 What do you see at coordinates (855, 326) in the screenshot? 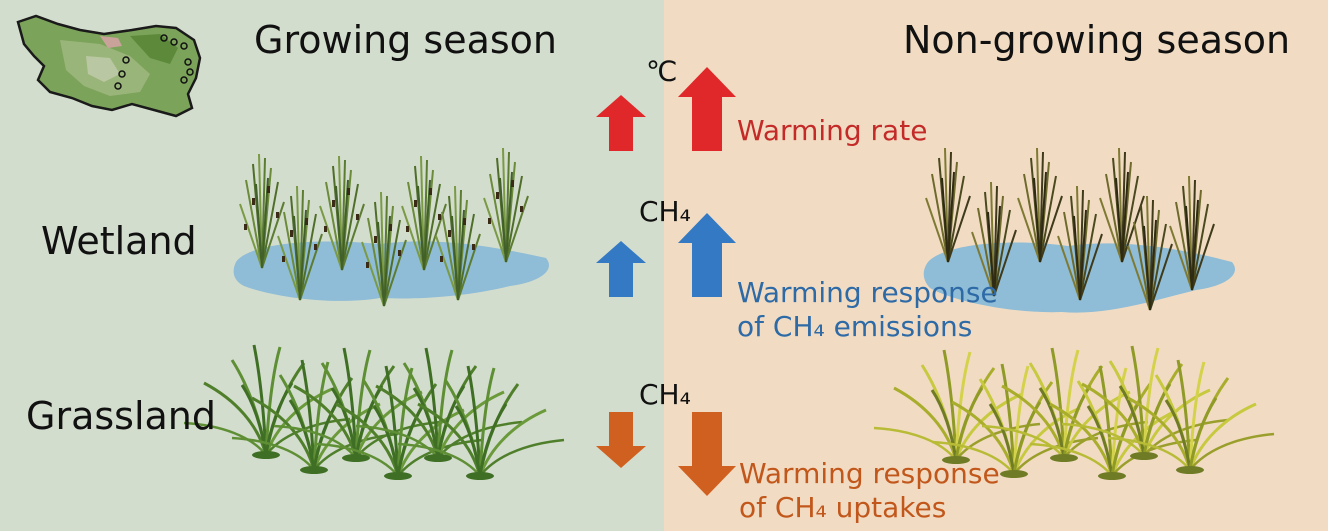
I see `emissions-annotation-line2: of CH₄ emissions` at bounding box center [855, 326].